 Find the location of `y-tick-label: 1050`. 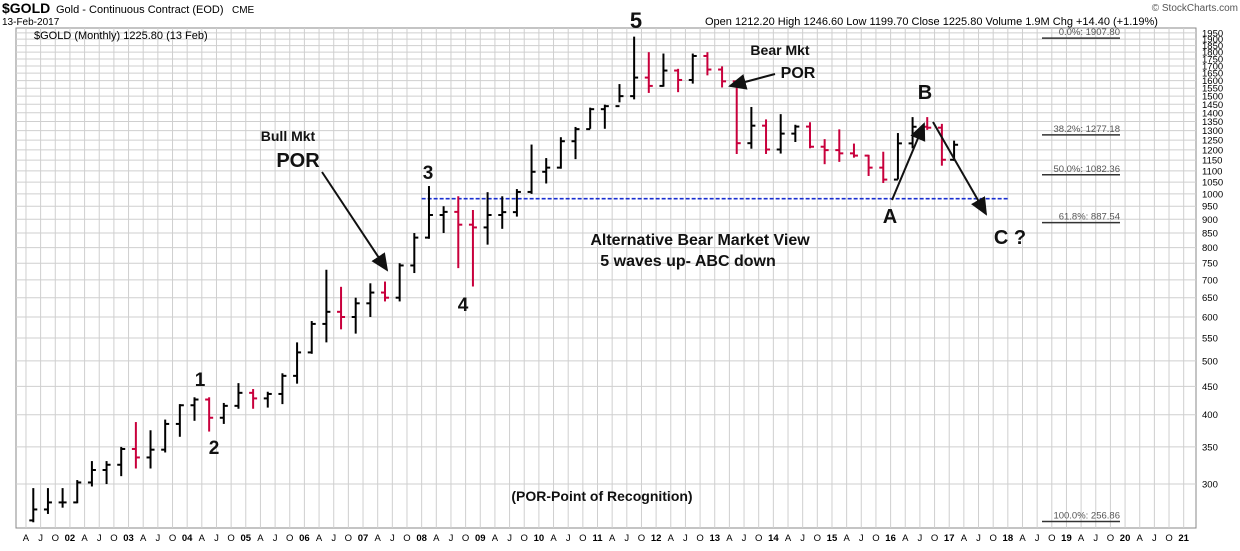

y-tick-label: 1050 is located at coordinates (1212, 183).